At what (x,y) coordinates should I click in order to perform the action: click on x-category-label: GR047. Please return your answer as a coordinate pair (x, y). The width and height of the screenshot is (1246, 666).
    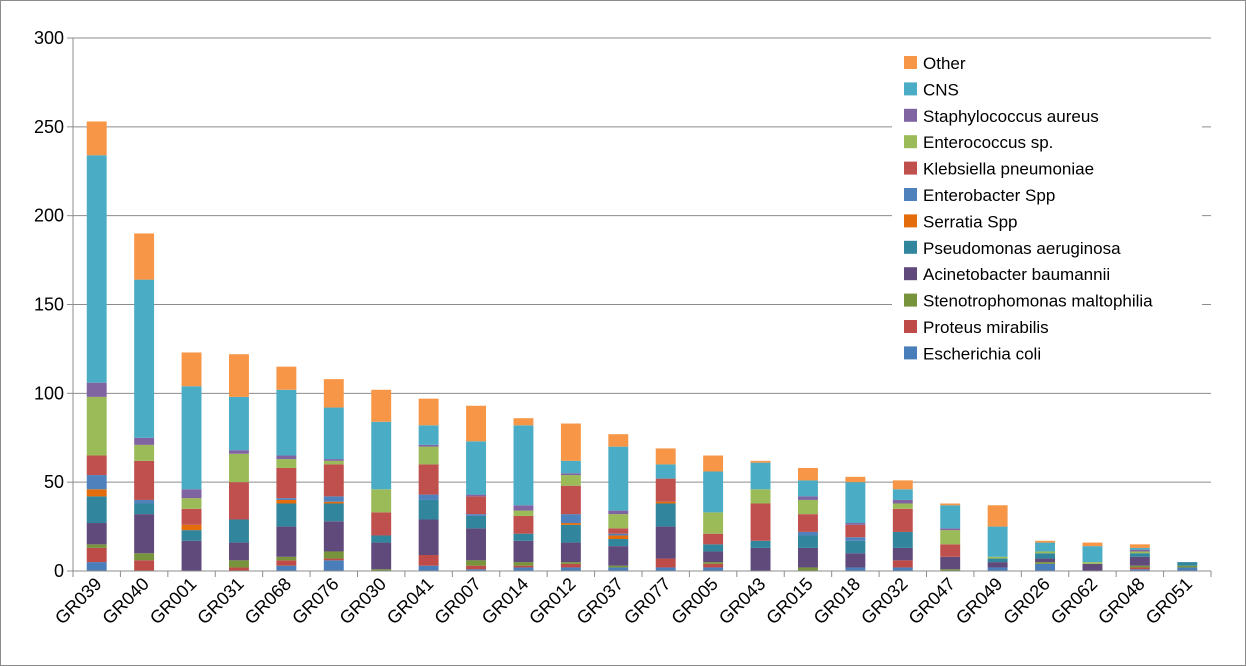
    Looking at the image, I should click on (932, 601).